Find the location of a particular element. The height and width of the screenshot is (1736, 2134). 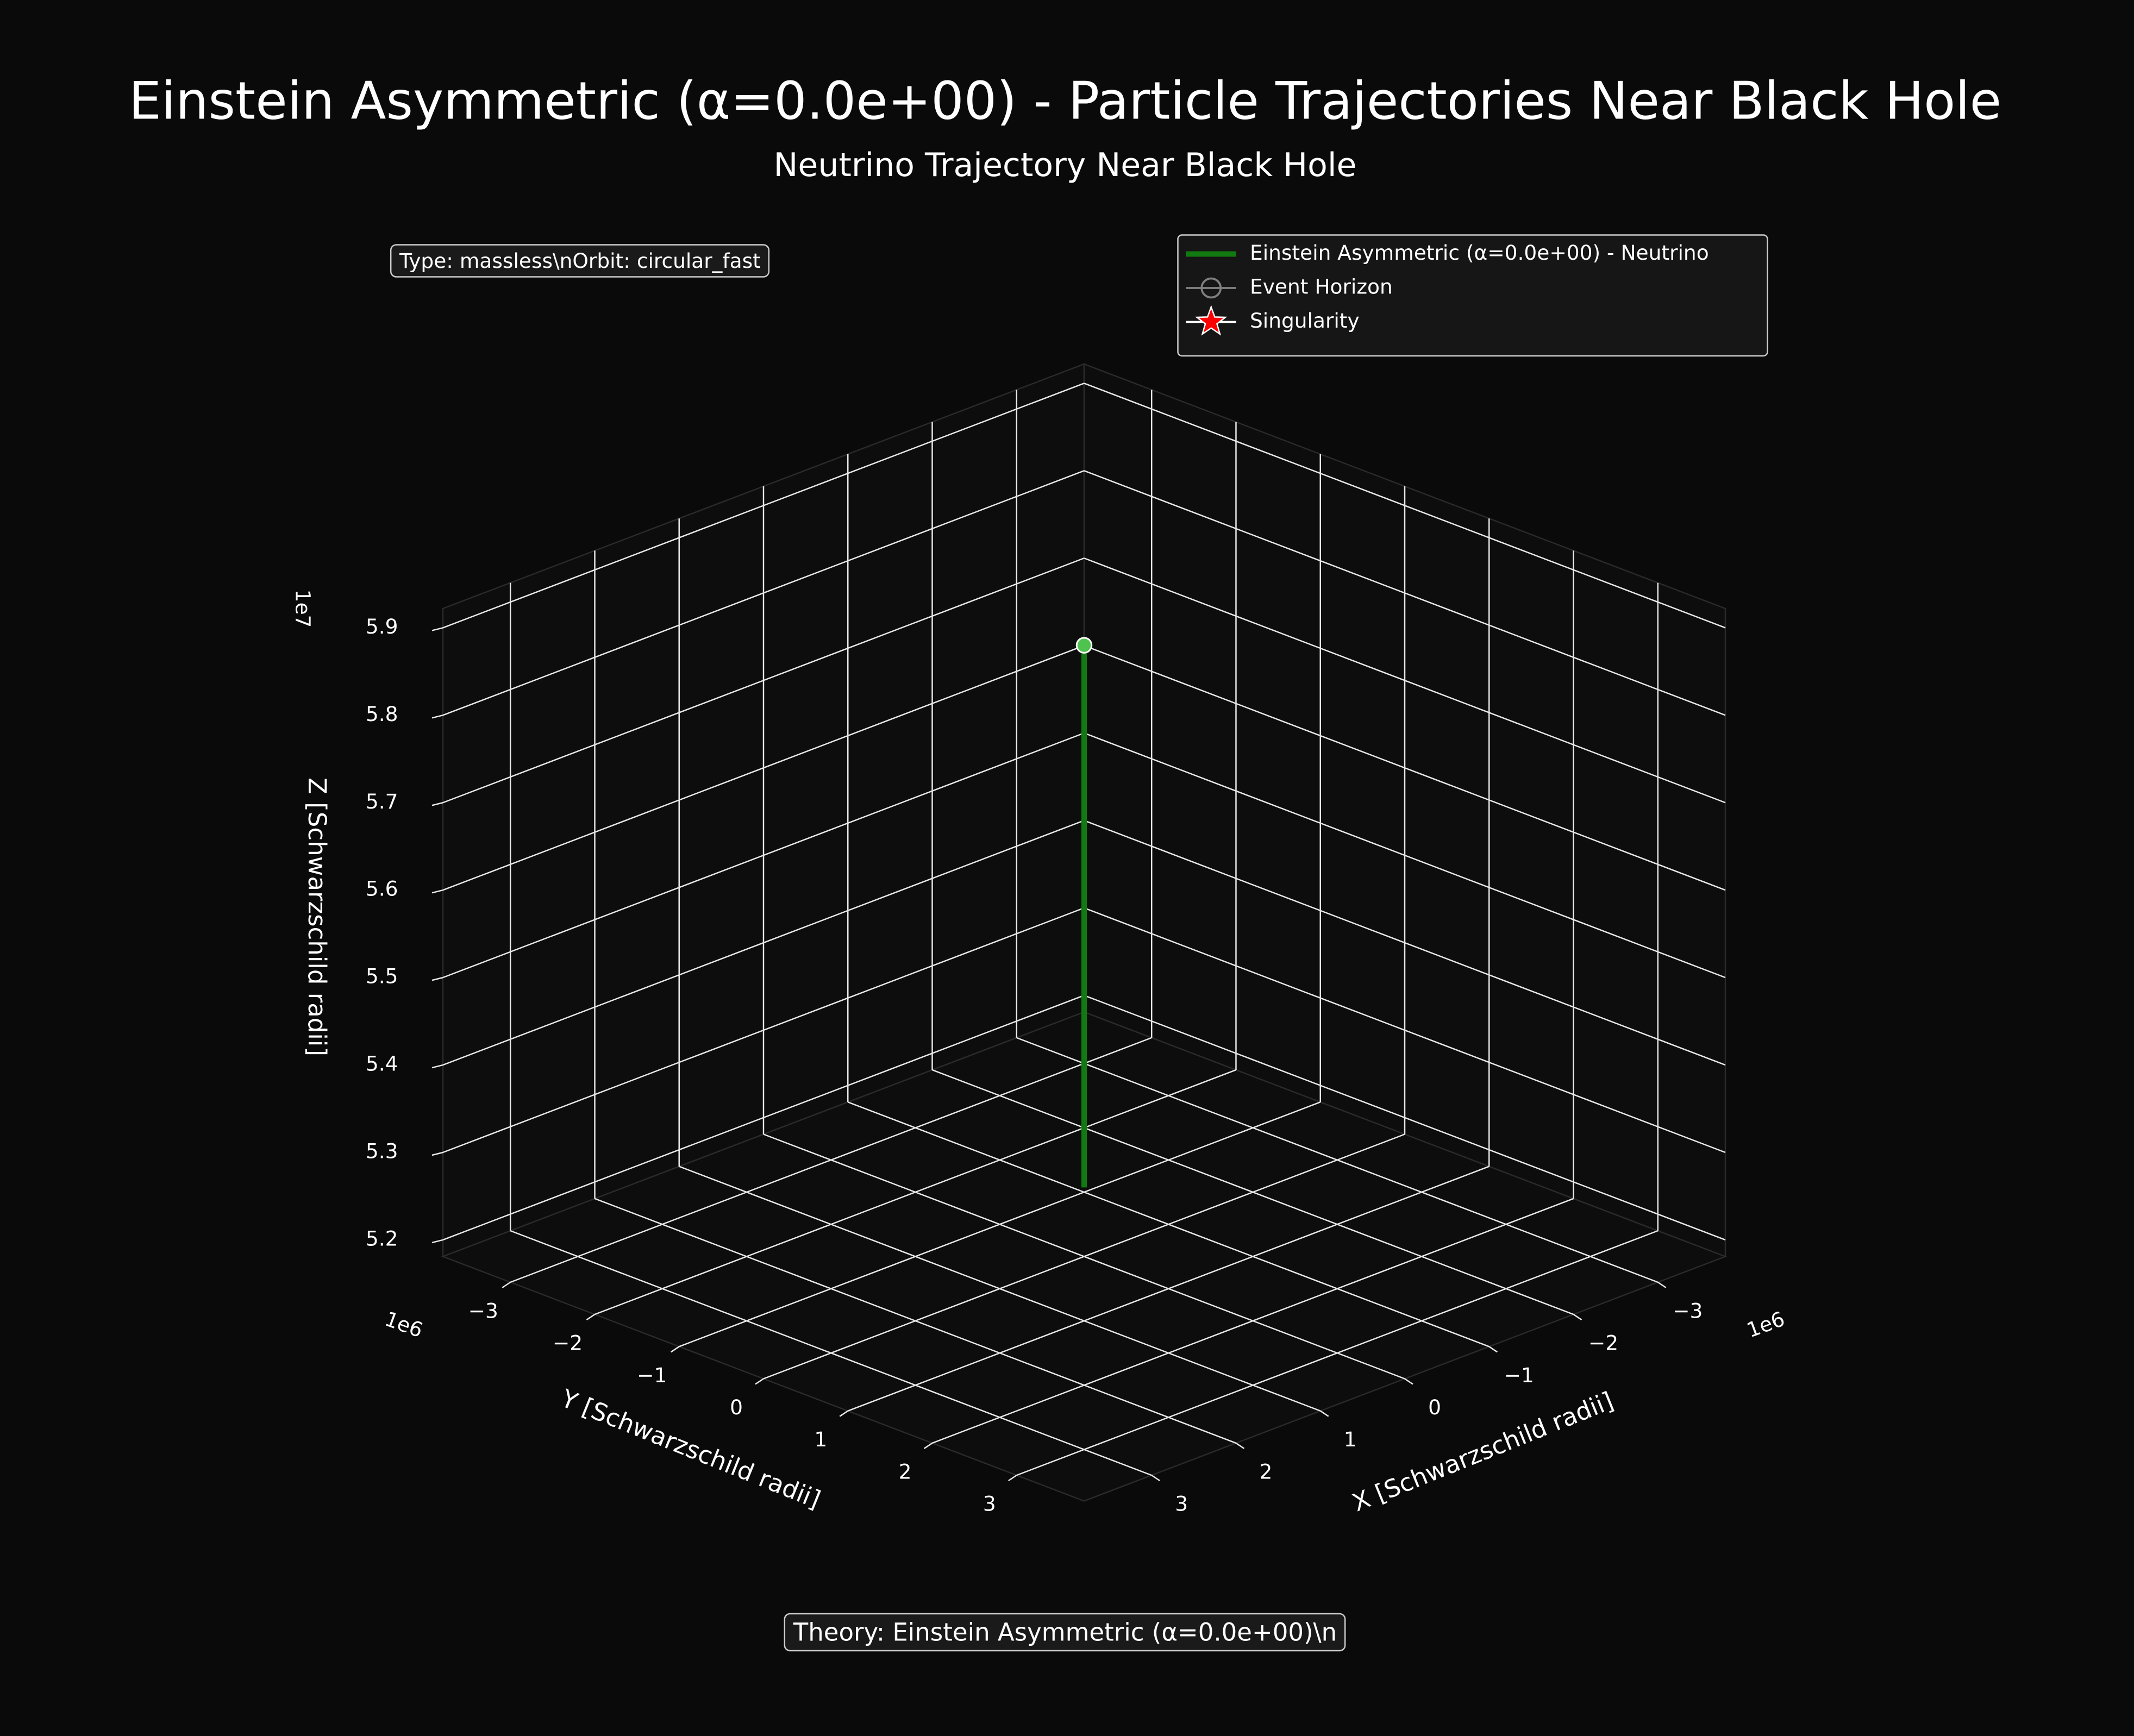

legend-box is located at coordinates (1472, 295).